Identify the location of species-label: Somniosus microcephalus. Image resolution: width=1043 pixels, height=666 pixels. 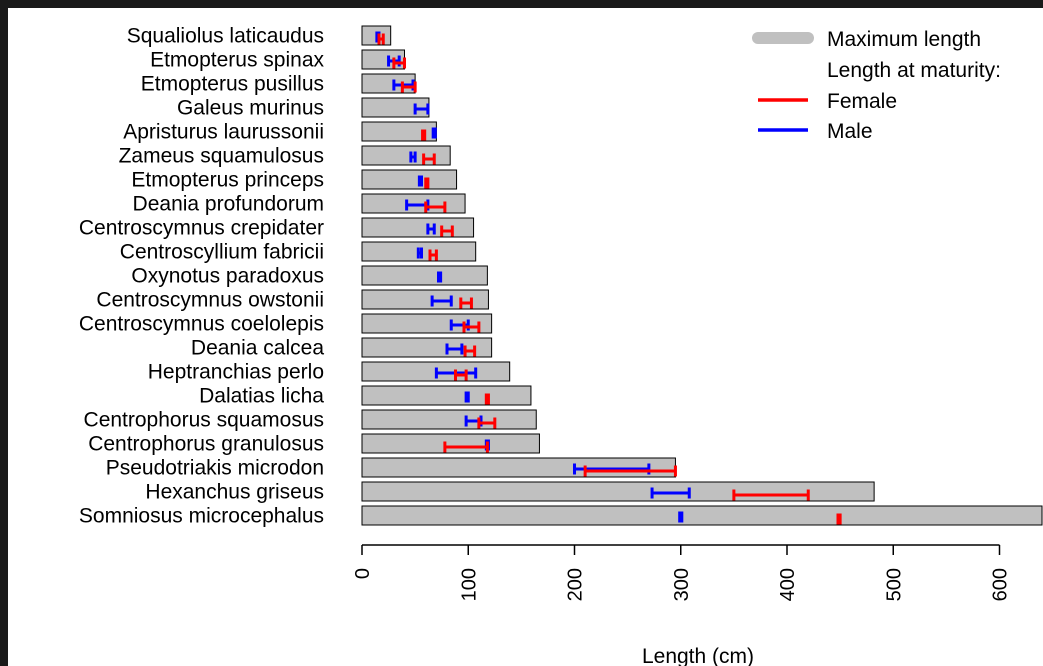
(201, 516).